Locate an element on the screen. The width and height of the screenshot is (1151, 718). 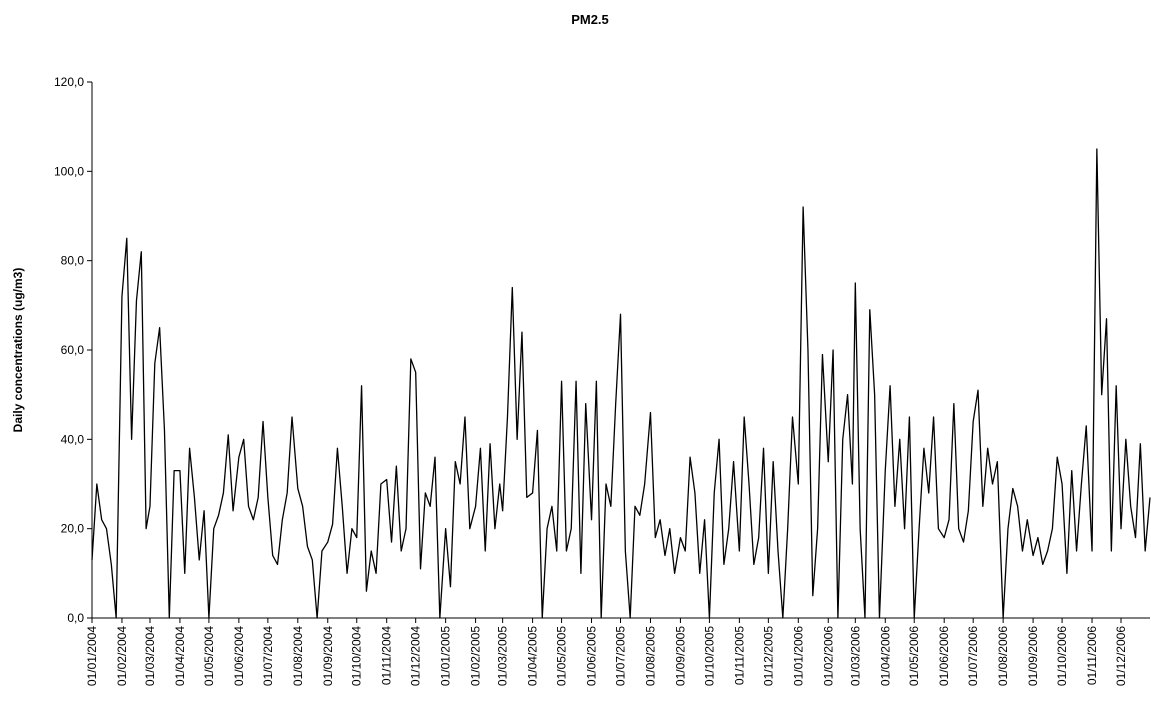
x-tick-label: 01/09/2006 is located at coordinates (1033, 656).